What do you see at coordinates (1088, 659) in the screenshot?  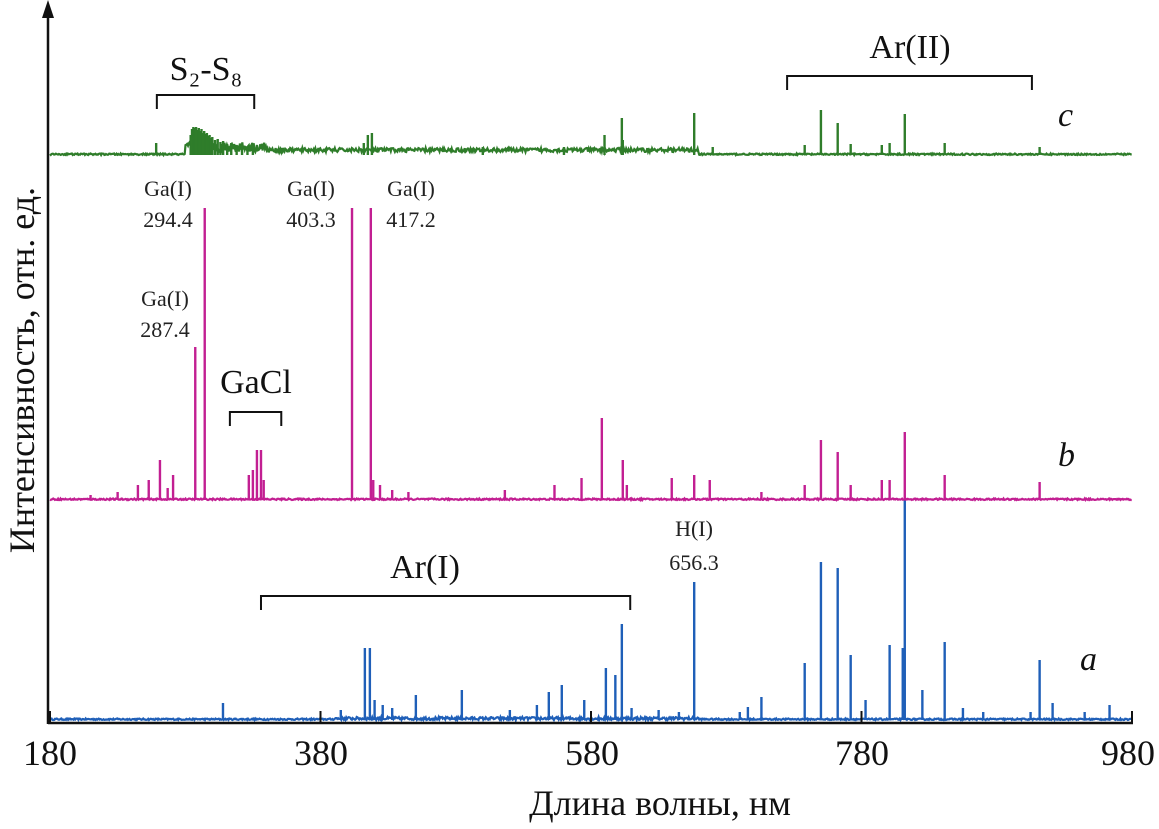 I see `series-label-a: a` at bounding box center [1088, 659].